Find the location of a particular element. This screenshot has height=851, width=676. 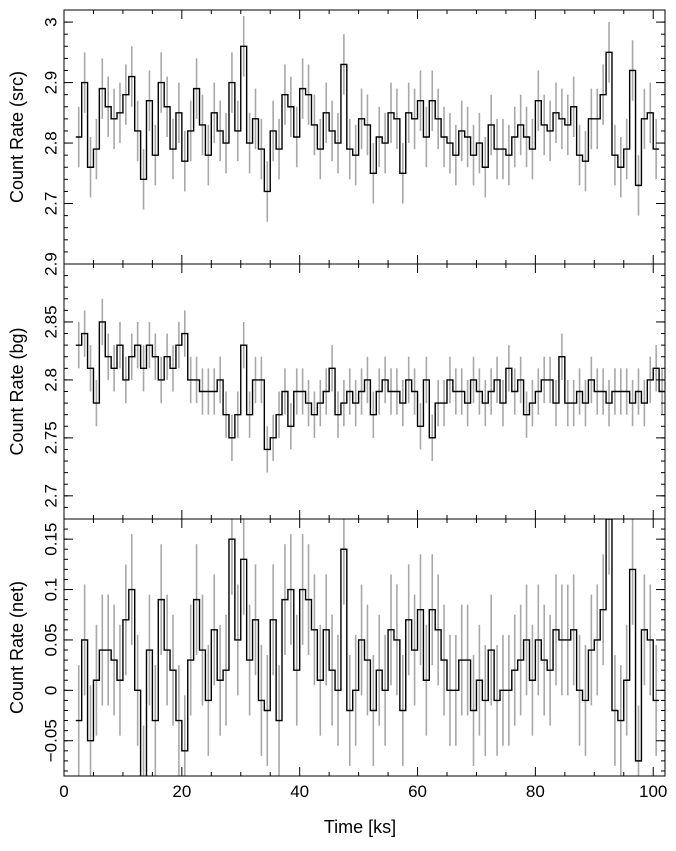

y-tick-label: 0.1 is located at coordinates (50, 590).